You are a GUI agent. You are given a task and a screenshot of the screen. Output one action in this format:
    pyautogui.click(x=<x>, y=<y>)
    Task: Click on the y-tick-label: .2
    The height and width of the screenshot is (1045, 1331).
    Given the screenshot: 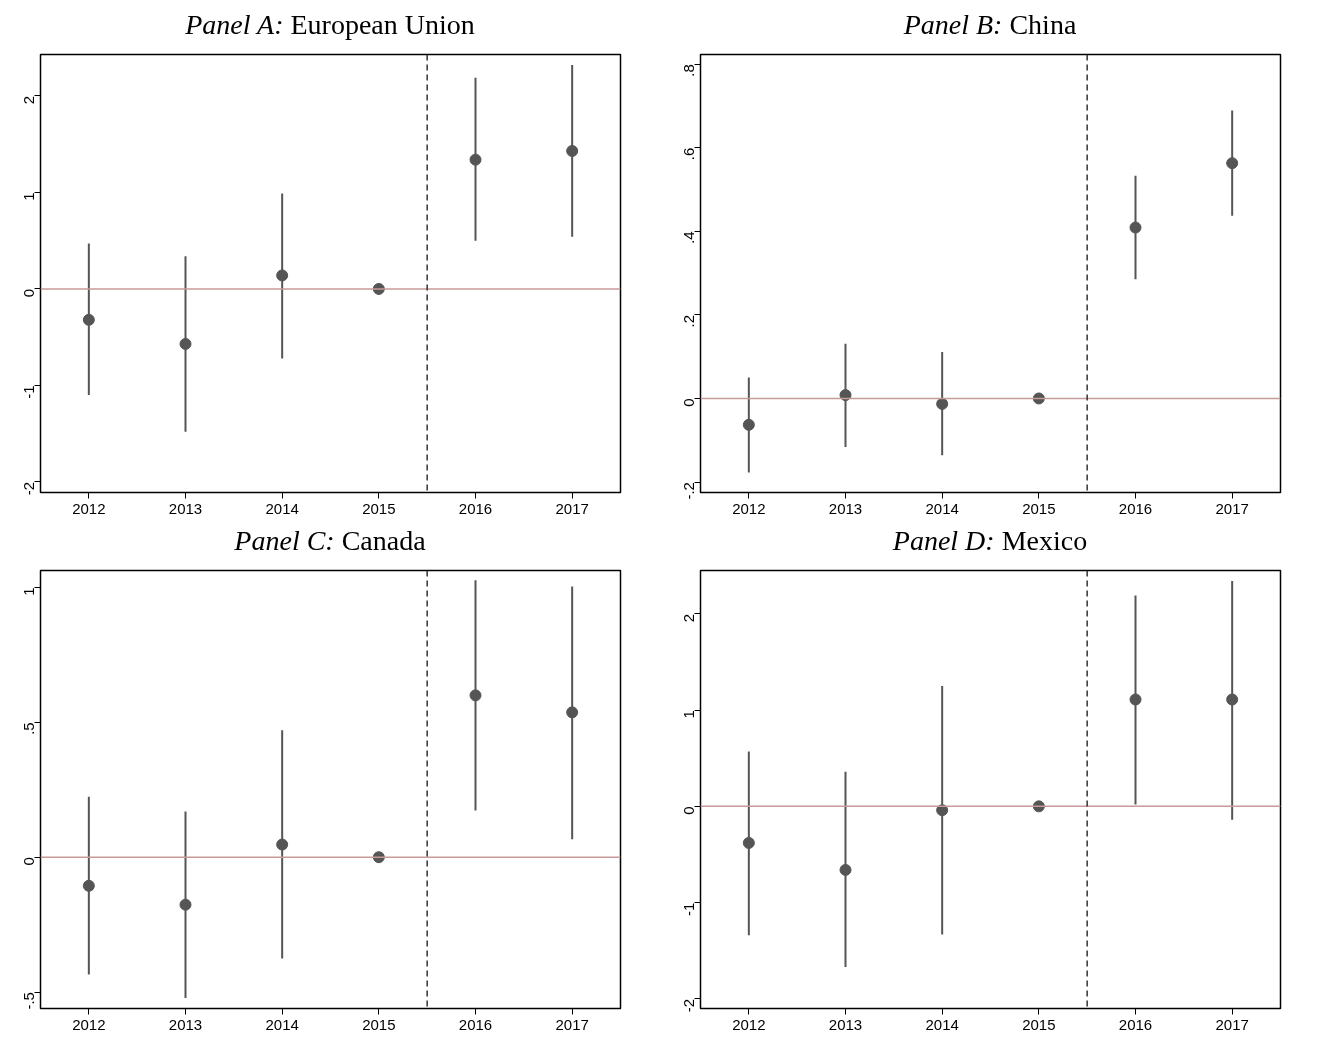 What is the action you would take?
    pyautogui.click(x=689, y=321)
    